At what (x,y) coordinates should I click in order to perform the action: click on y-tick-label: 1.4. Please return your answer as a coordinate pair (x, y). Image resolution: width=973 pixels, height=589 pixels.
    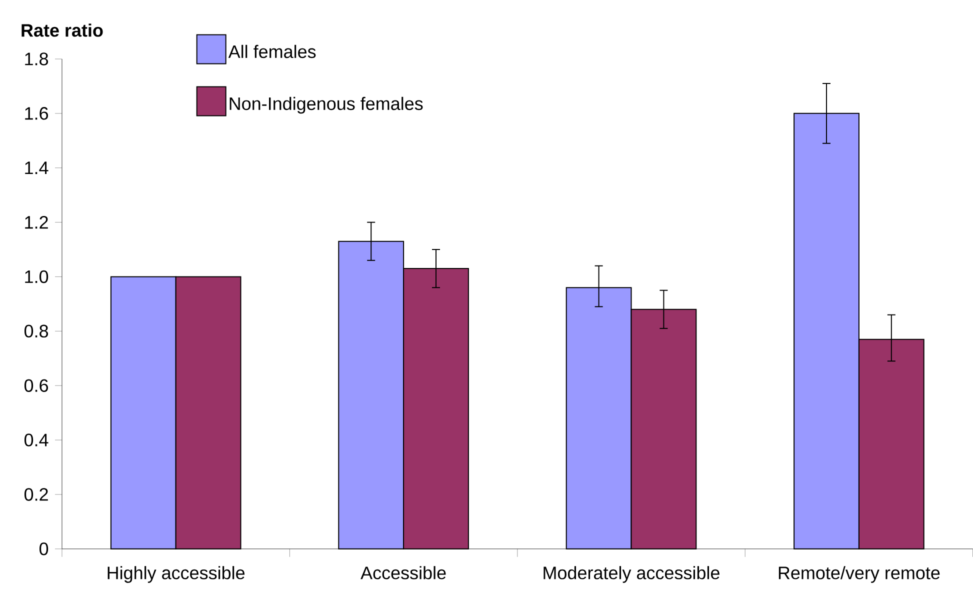
    Looking at the image, I should click on (36, 168).